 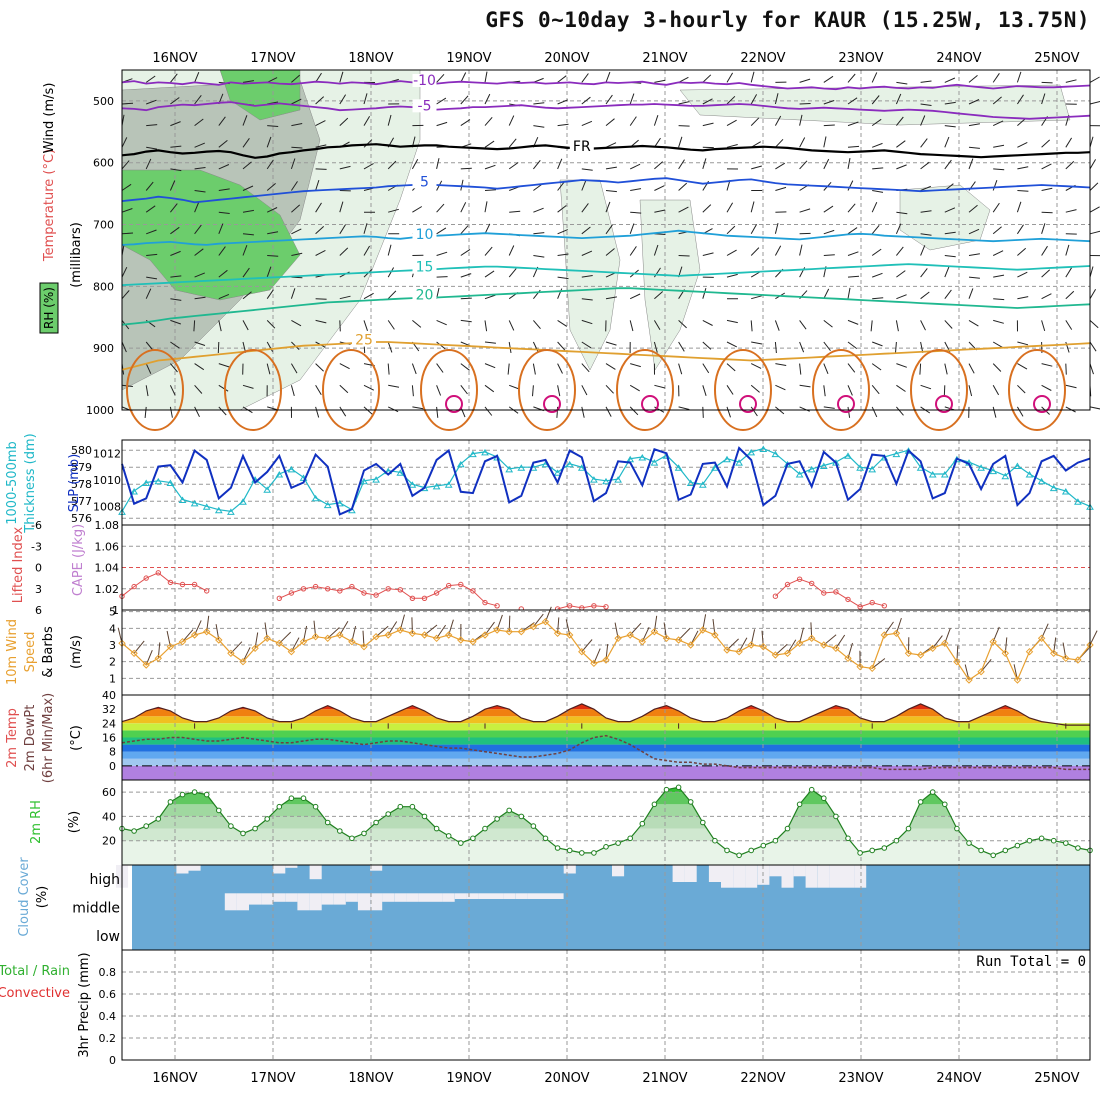 I want to click on temp-label-15: 15, so click(x=425, y=268).